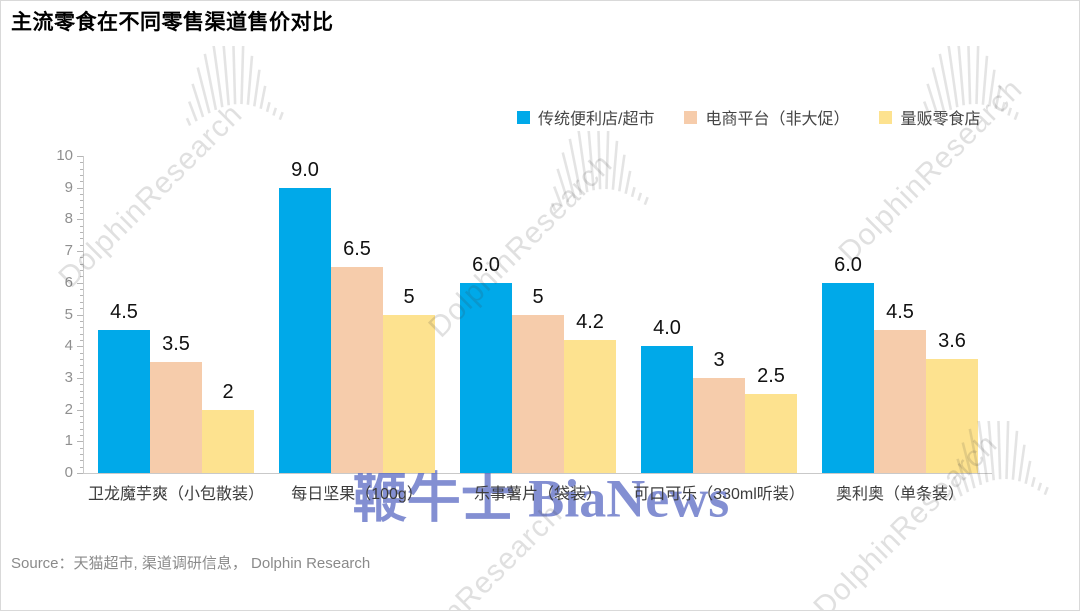 Image resolution: width=1080 pixels, height=611 pixels. Describe the element at coordinates (940, 119) in the screenshot. I see `legend-item-label: 量贩零食店` at that location.